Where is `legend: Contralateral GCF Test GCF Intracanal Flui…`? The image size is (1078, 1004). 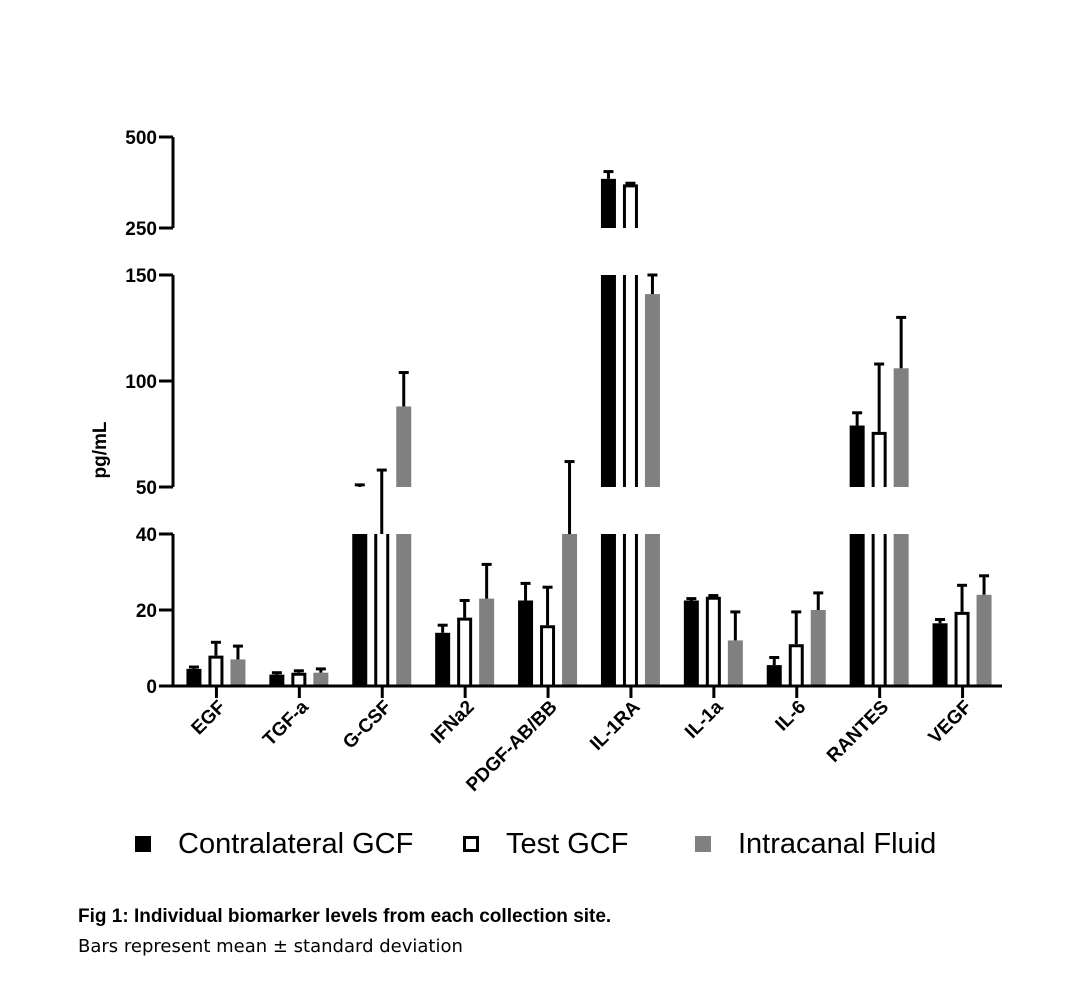 legend: Contralateral GCF Test GCF Intracanal Flui… is located at coordinates (535, 844).